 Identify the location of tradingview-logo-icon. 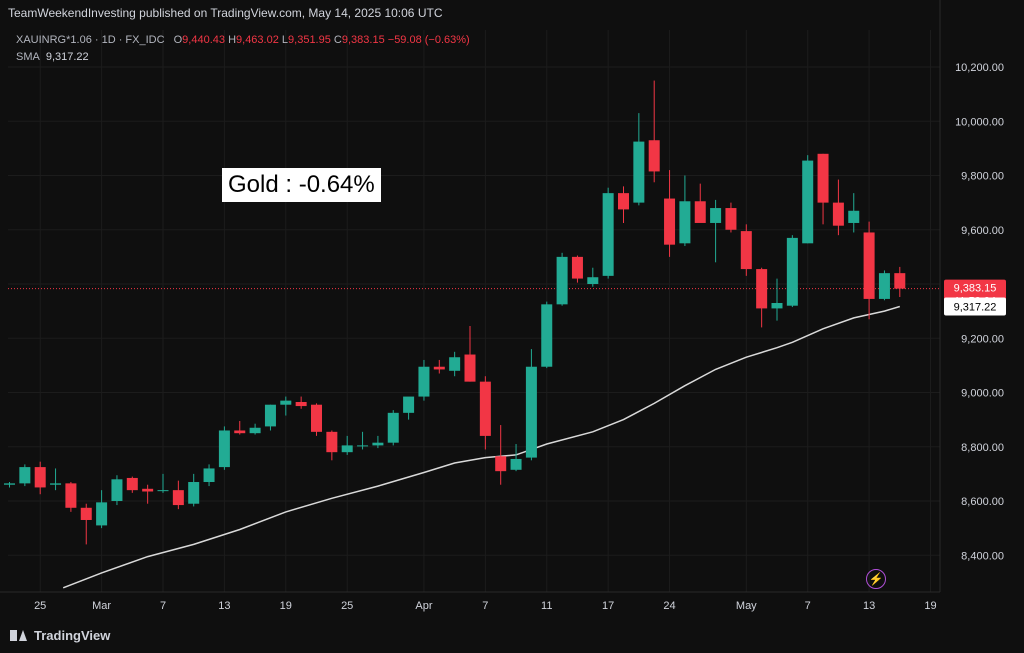
(19, 635).